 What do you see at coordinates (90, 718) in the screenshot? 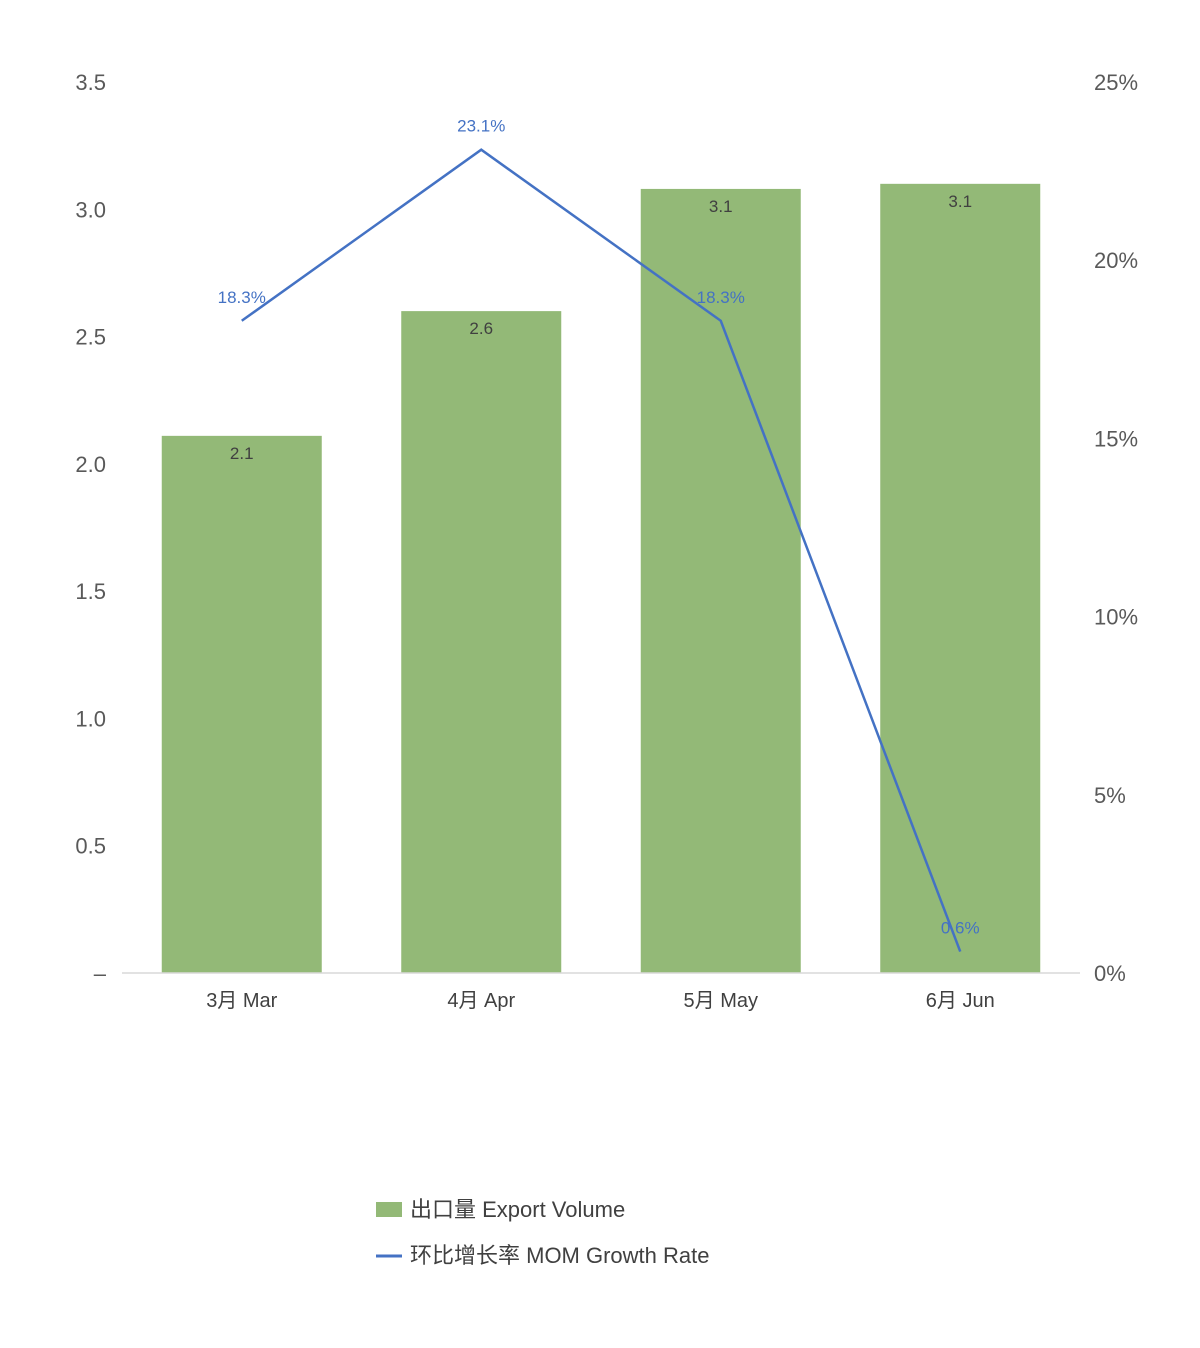
I see `left-tick-label: 1.0` at bounding box center [90, 718].